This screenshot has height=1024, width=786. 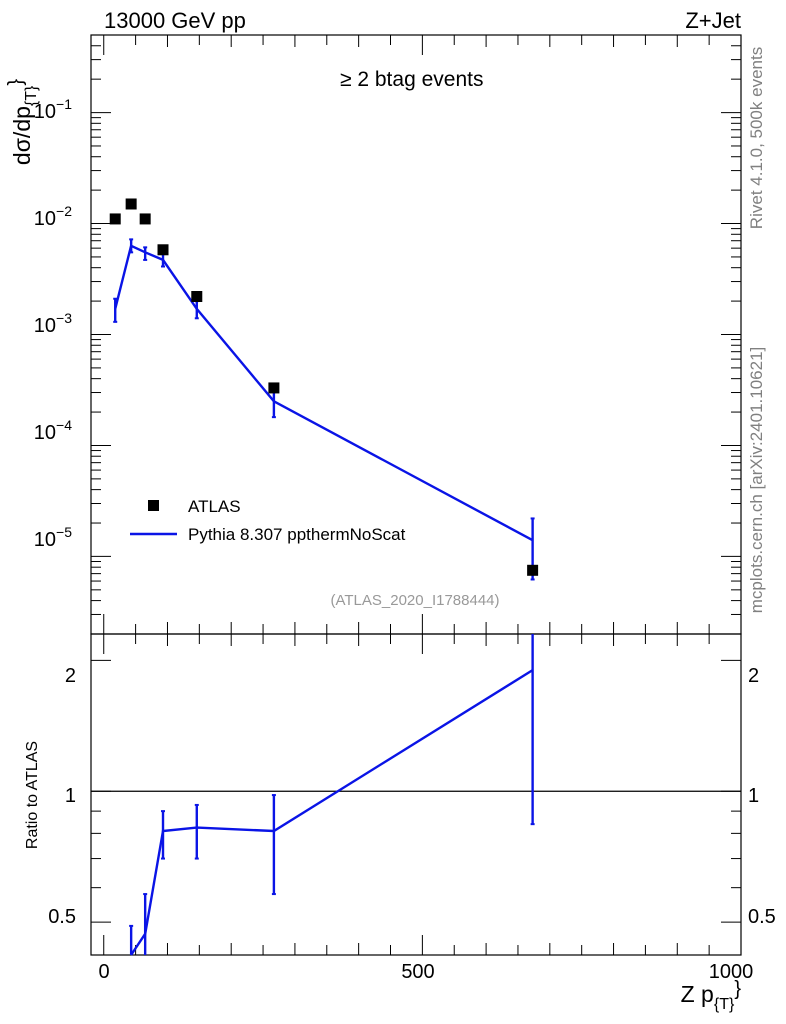 What do you see at coordinates (175, 20) in the screenshot?
I see `beam-label: 13000 GeV pp` at bounding box center [175, 20].